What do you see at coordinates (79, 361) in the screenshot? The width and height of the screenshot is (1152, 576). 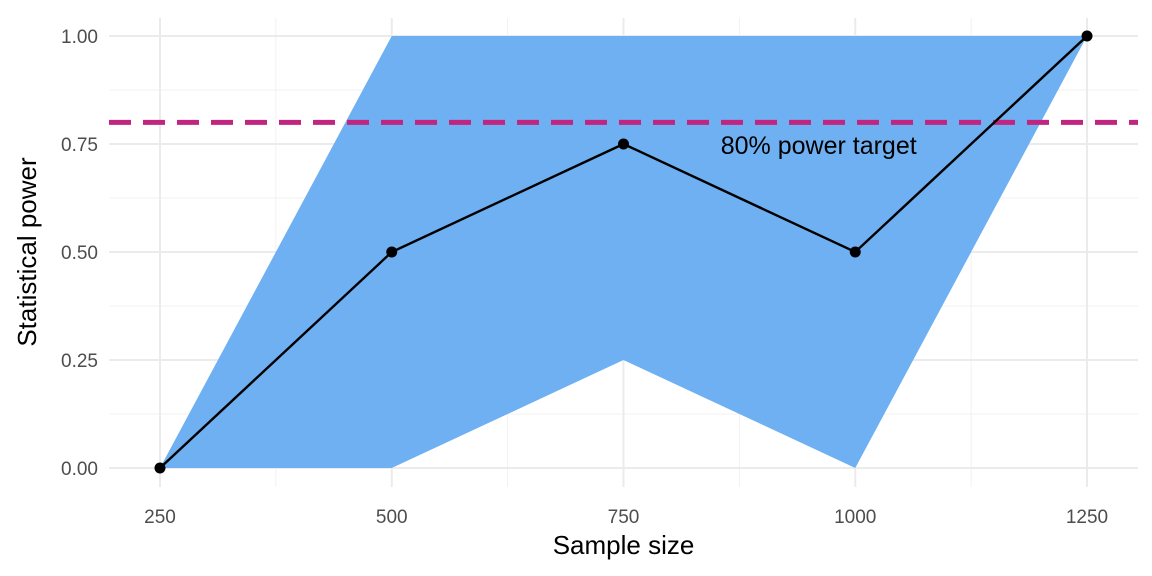 I see `y-tick-label: 0.25` at bounding box center [79, 361].